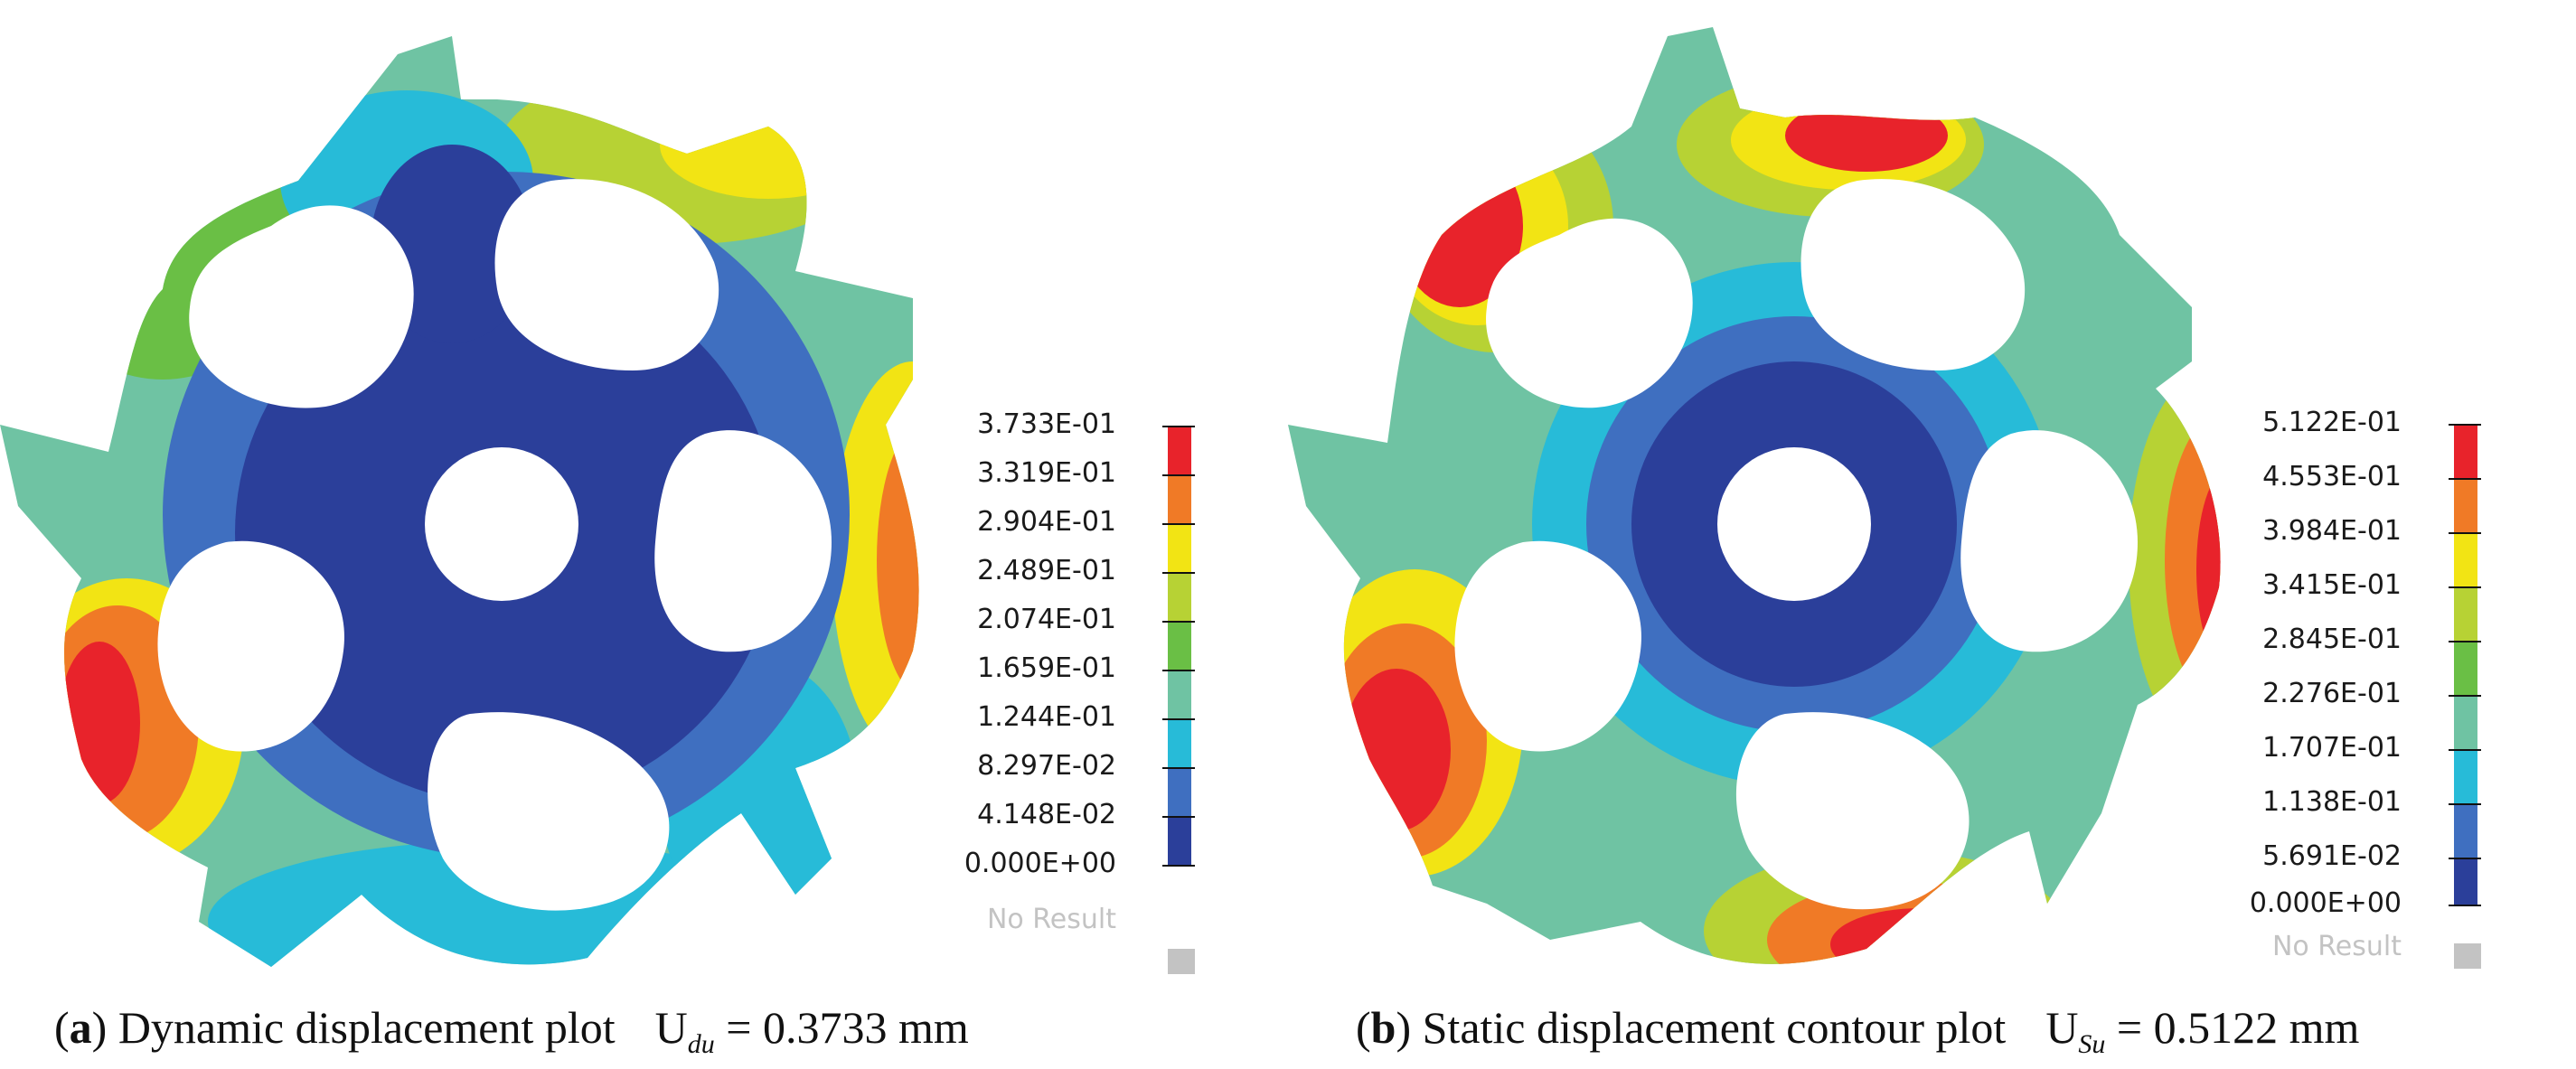 The width and height of the screenshot is (2576, 1069). Describe the element at coordinates (2332, 477) in the screenshot. I see `legend-value: 4.553E-01` at that location.